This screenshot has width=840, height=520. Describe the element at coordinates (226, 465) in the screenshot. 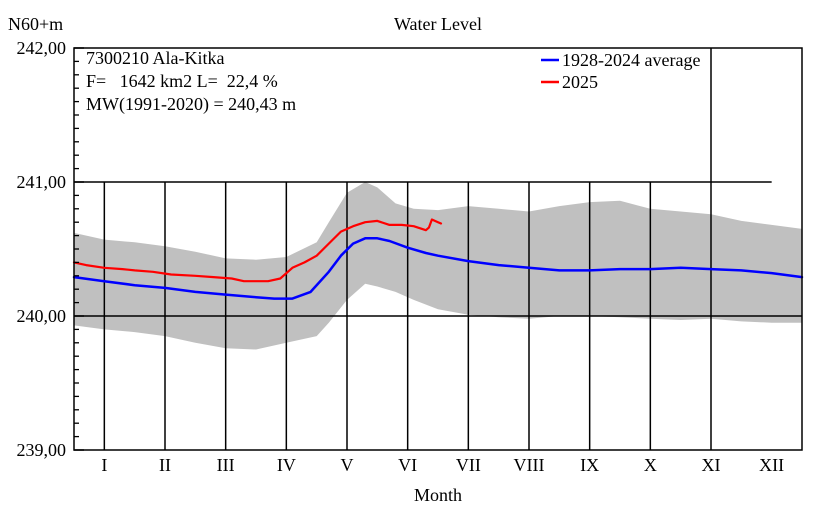

I see `x-tick-label: III` at that location.